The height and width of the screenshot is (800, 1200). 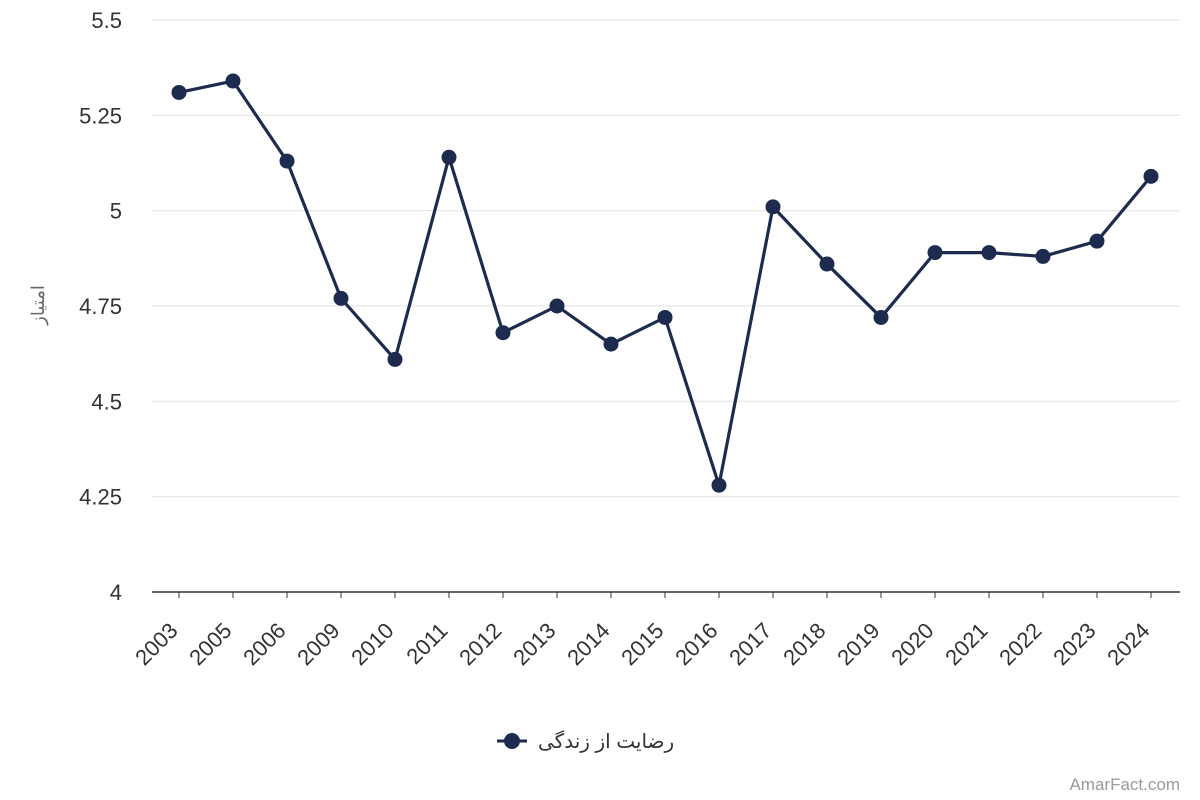 I want to click on x-tick-label: 2006, so click(x=264, y=644).